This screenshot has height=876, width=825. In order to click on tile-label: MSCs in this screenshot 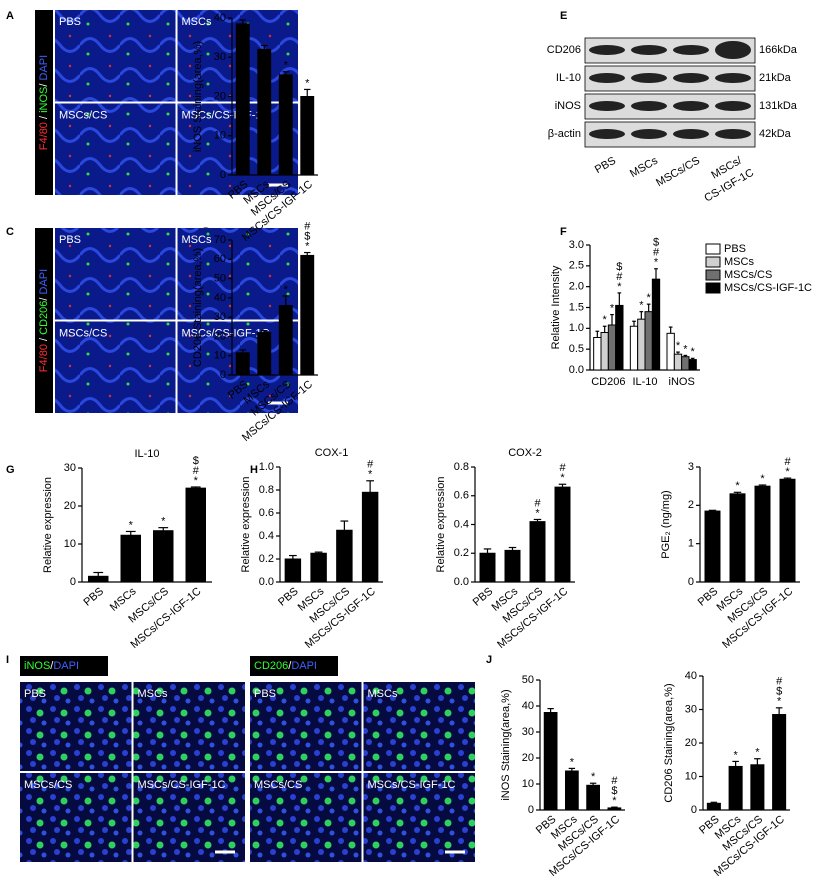, I will do `click(197, 240)`.